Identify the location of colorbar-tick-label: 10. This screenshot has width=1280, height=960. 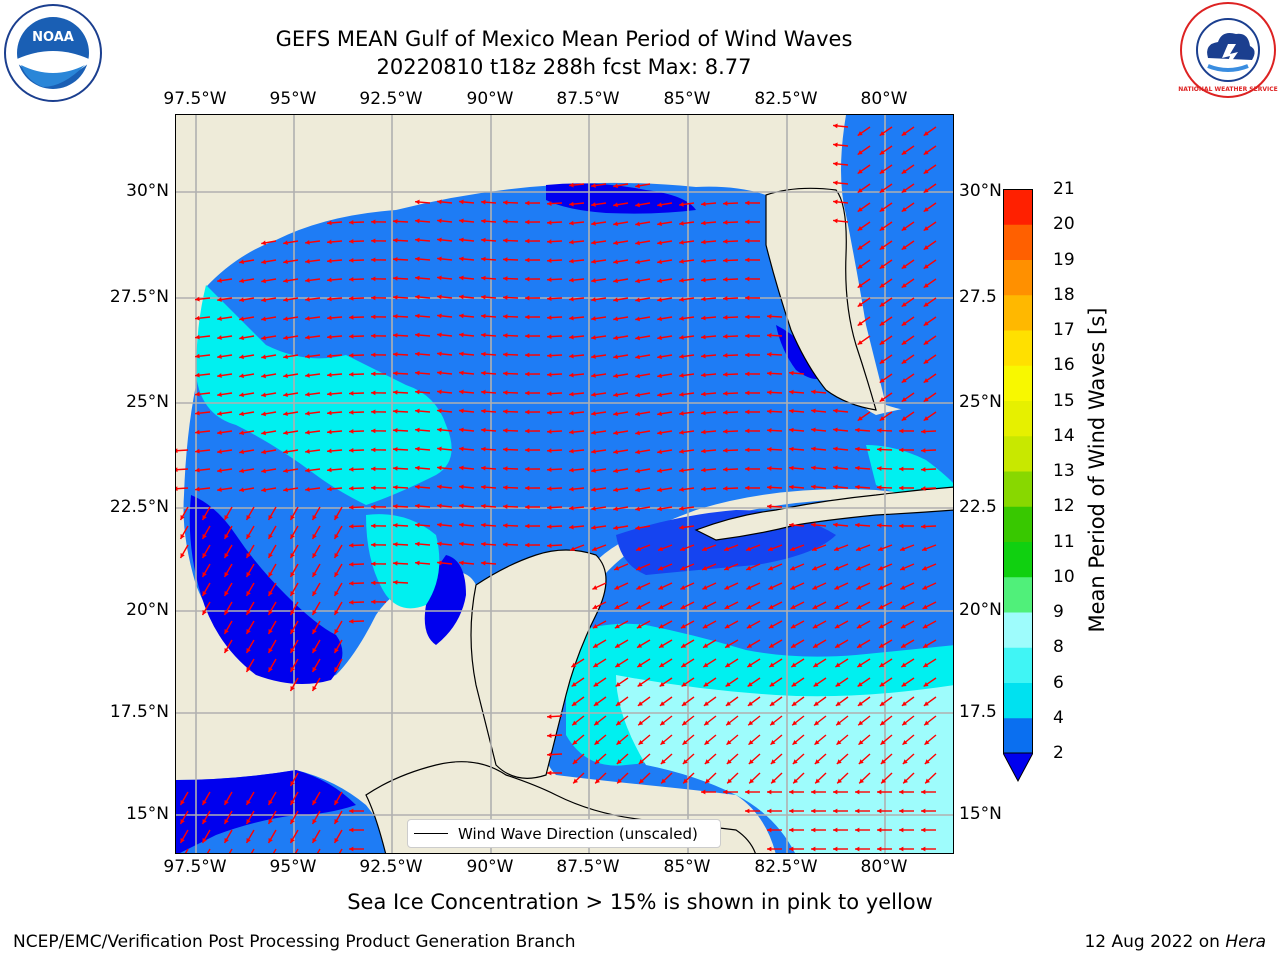
(1064, 576).